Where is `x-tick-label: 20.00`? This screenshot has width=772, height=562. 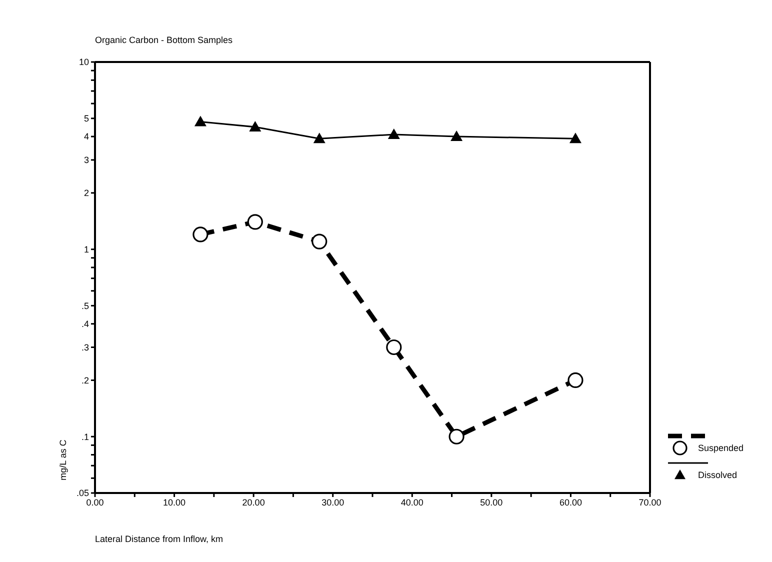
x-tick-label: 20.00 is located at coordinates (253, 502).